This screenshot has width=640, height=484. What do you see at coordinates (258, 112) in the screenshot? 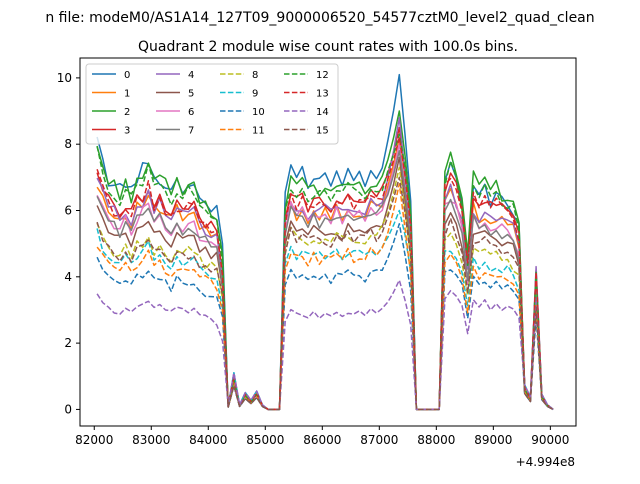
I see `legend-label-10: 10` at bounding box center [258, 112].